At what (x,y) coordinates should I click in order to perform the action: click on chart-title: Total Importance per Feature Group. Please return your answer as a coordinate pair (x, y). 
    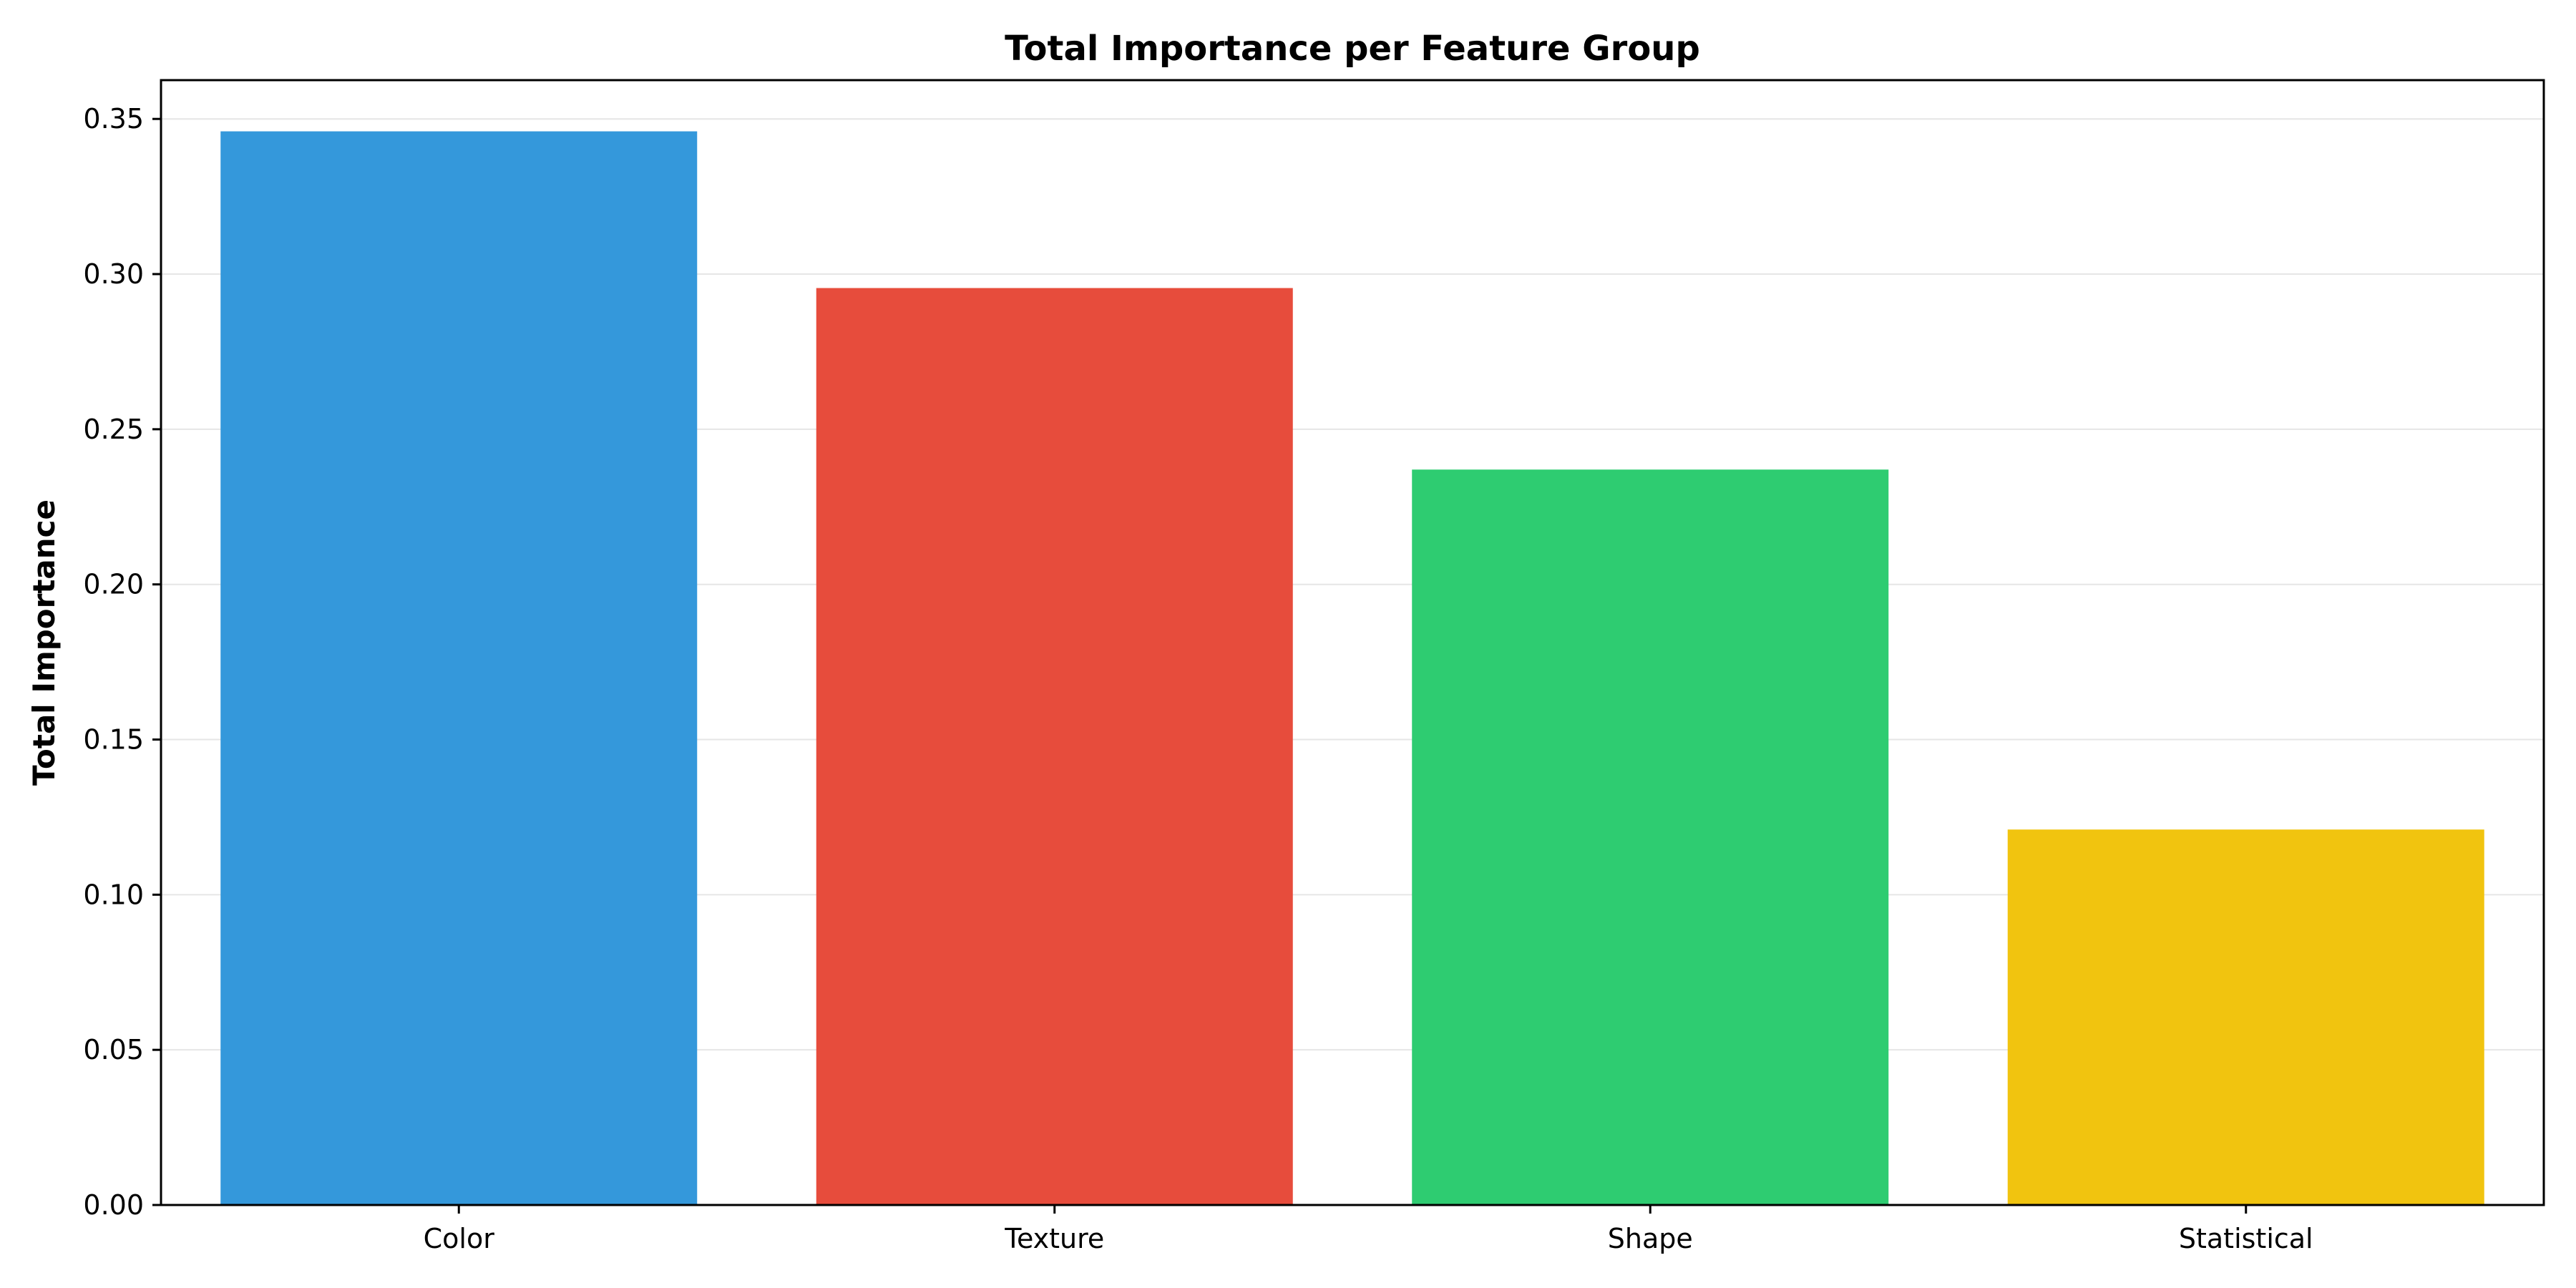
    Looking at the image, I should click on (1352, 49).